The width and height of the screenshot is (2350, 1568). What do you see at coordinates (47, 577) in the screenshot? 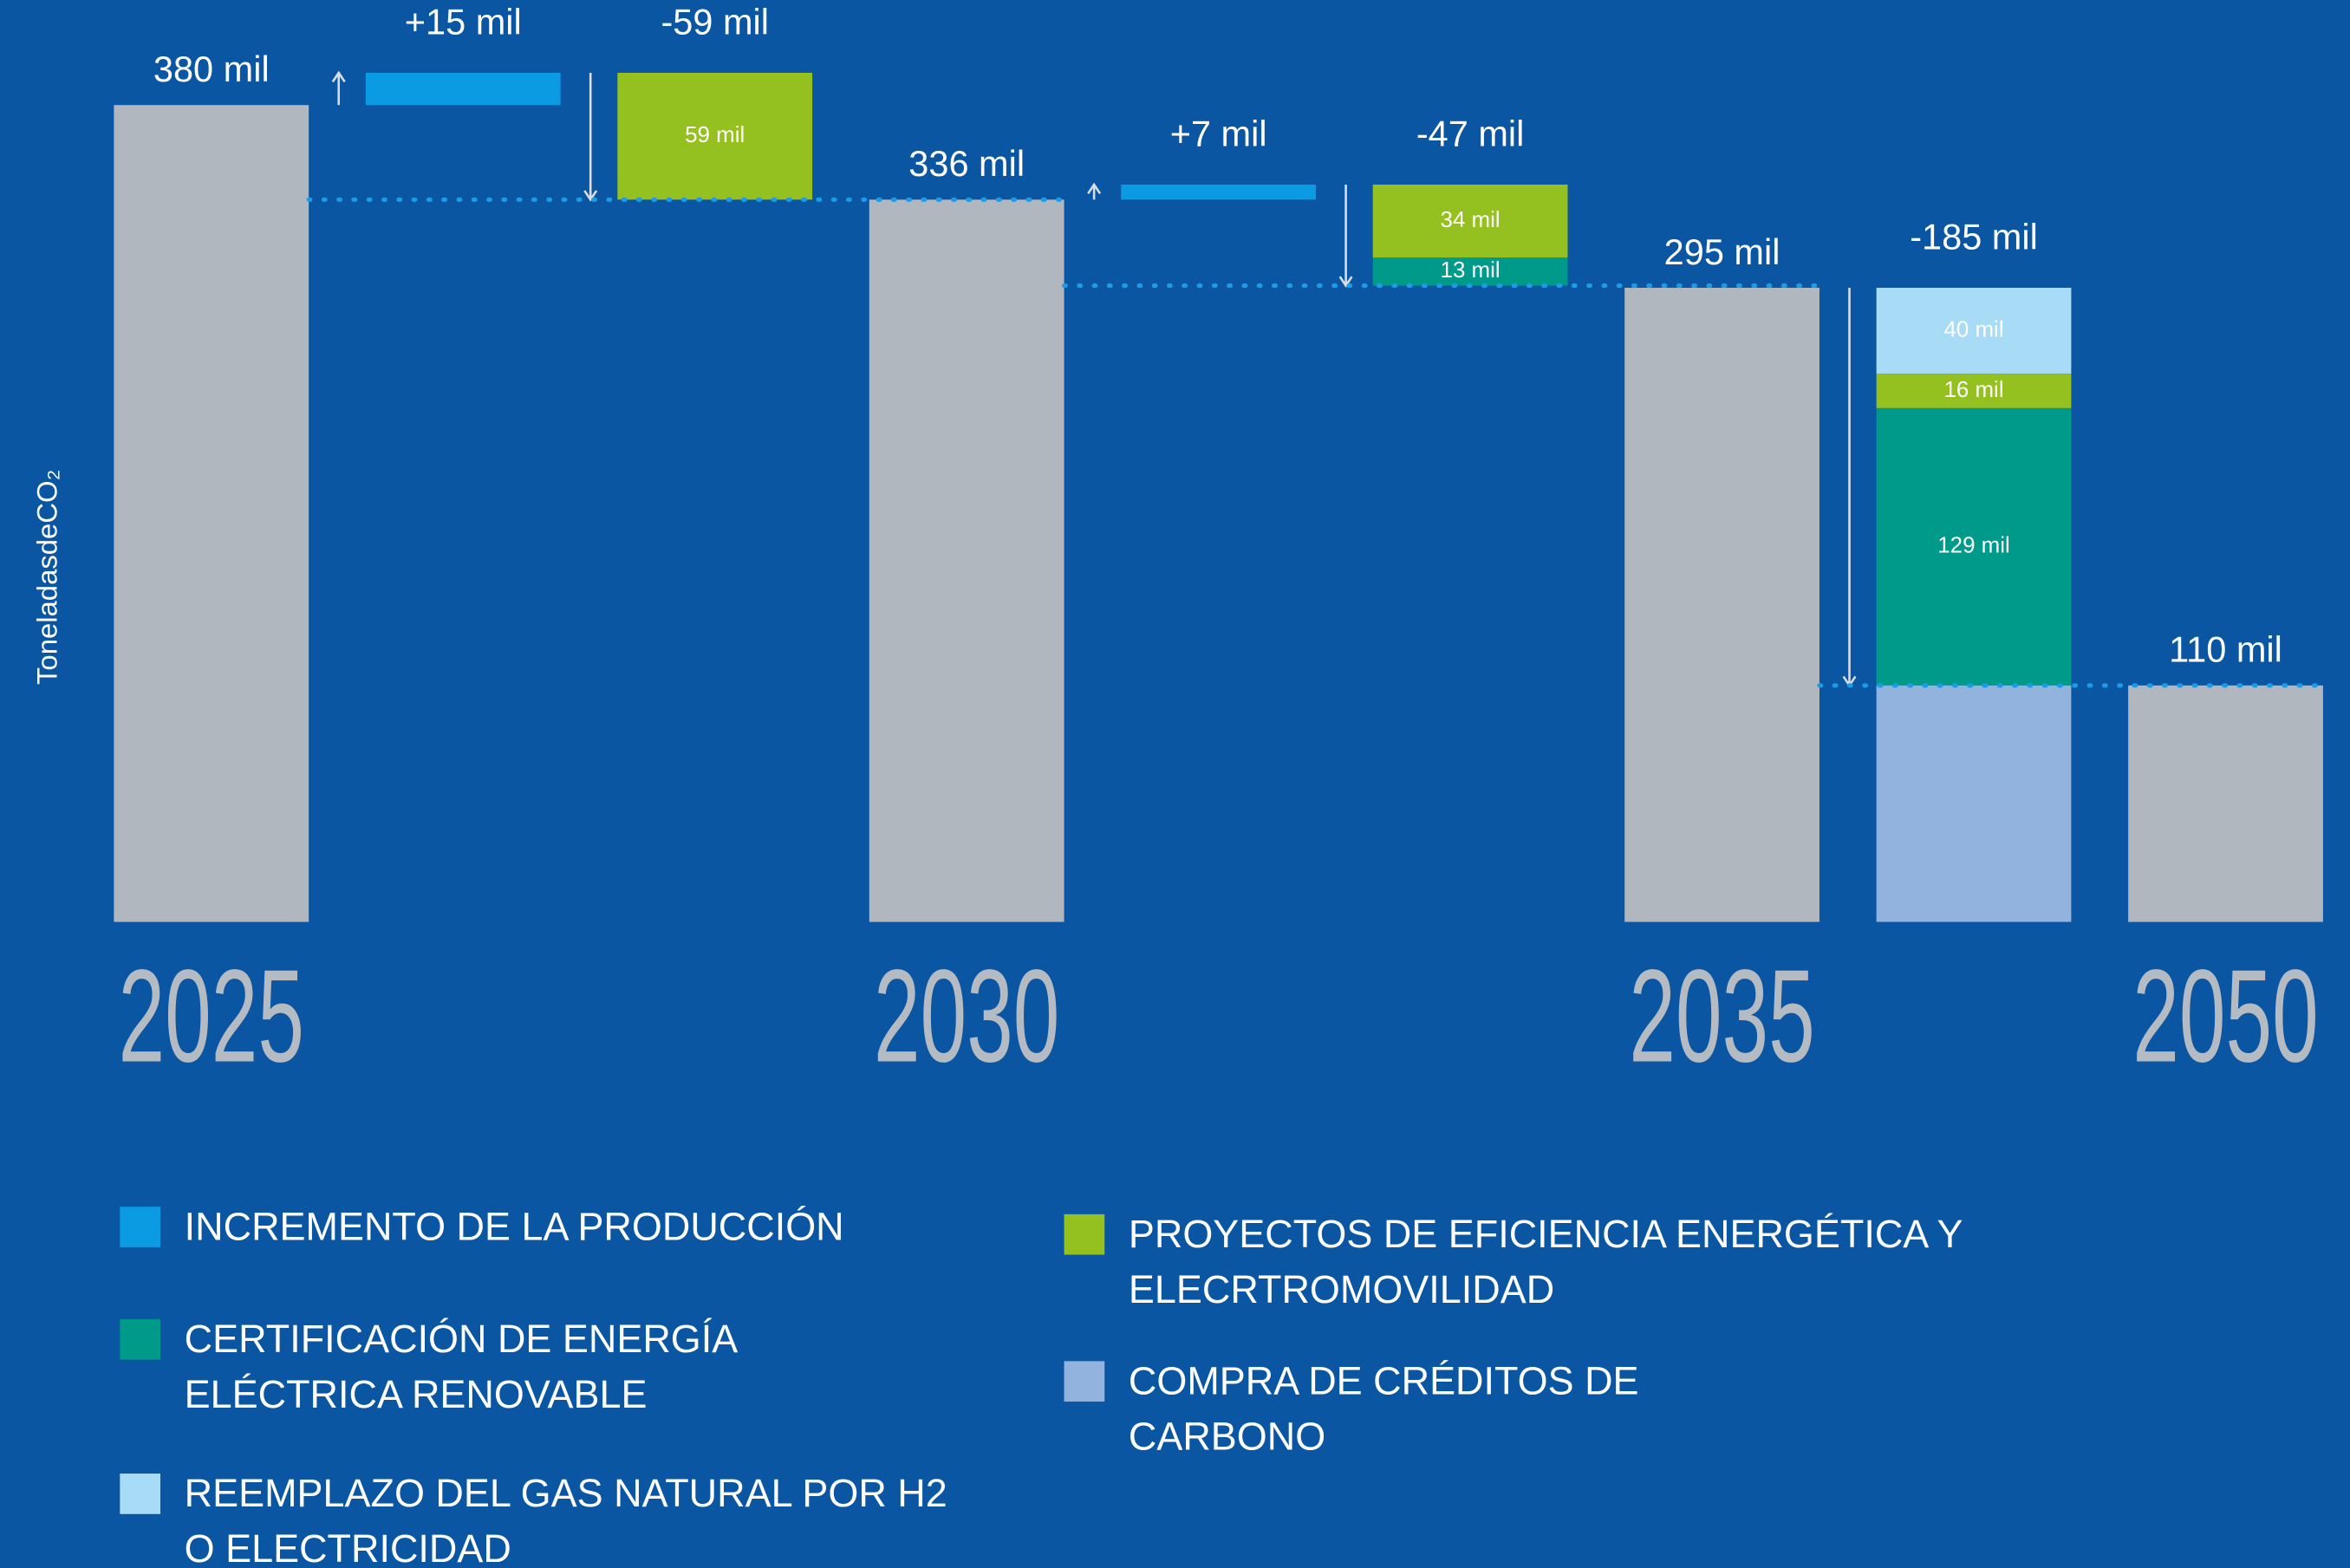
I see `y-axis-label: ToneladasdeCO₂` at bounding box center [47, 577].